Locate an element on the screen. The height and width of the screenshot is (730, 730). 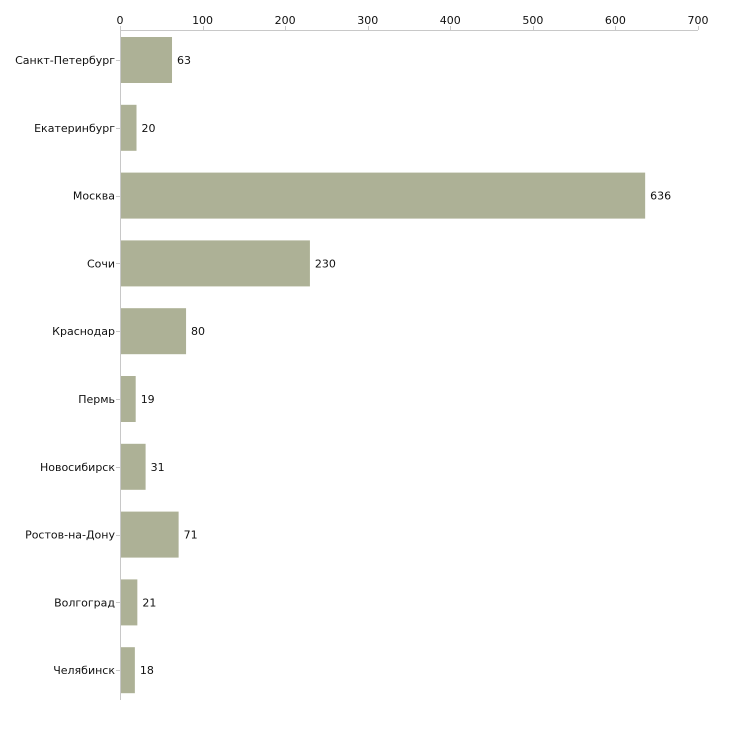
value-label: 20 is located at coordinates (149, 128).